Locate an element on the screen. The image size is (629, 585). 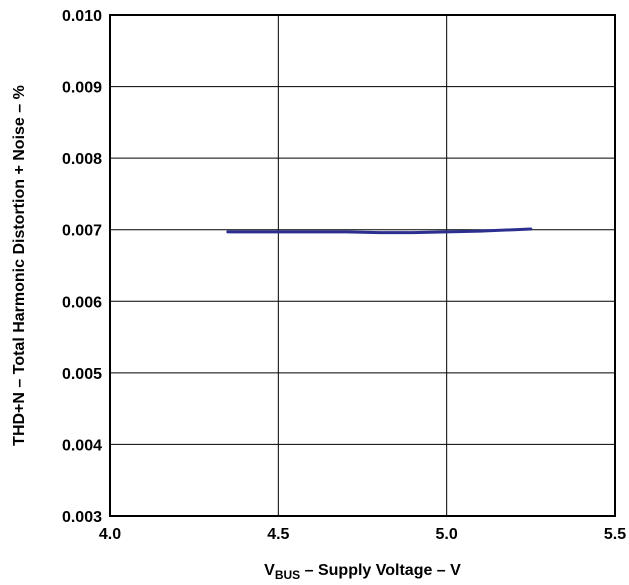
x-tick-label: 5.5 is located at coordinates (615, 534).